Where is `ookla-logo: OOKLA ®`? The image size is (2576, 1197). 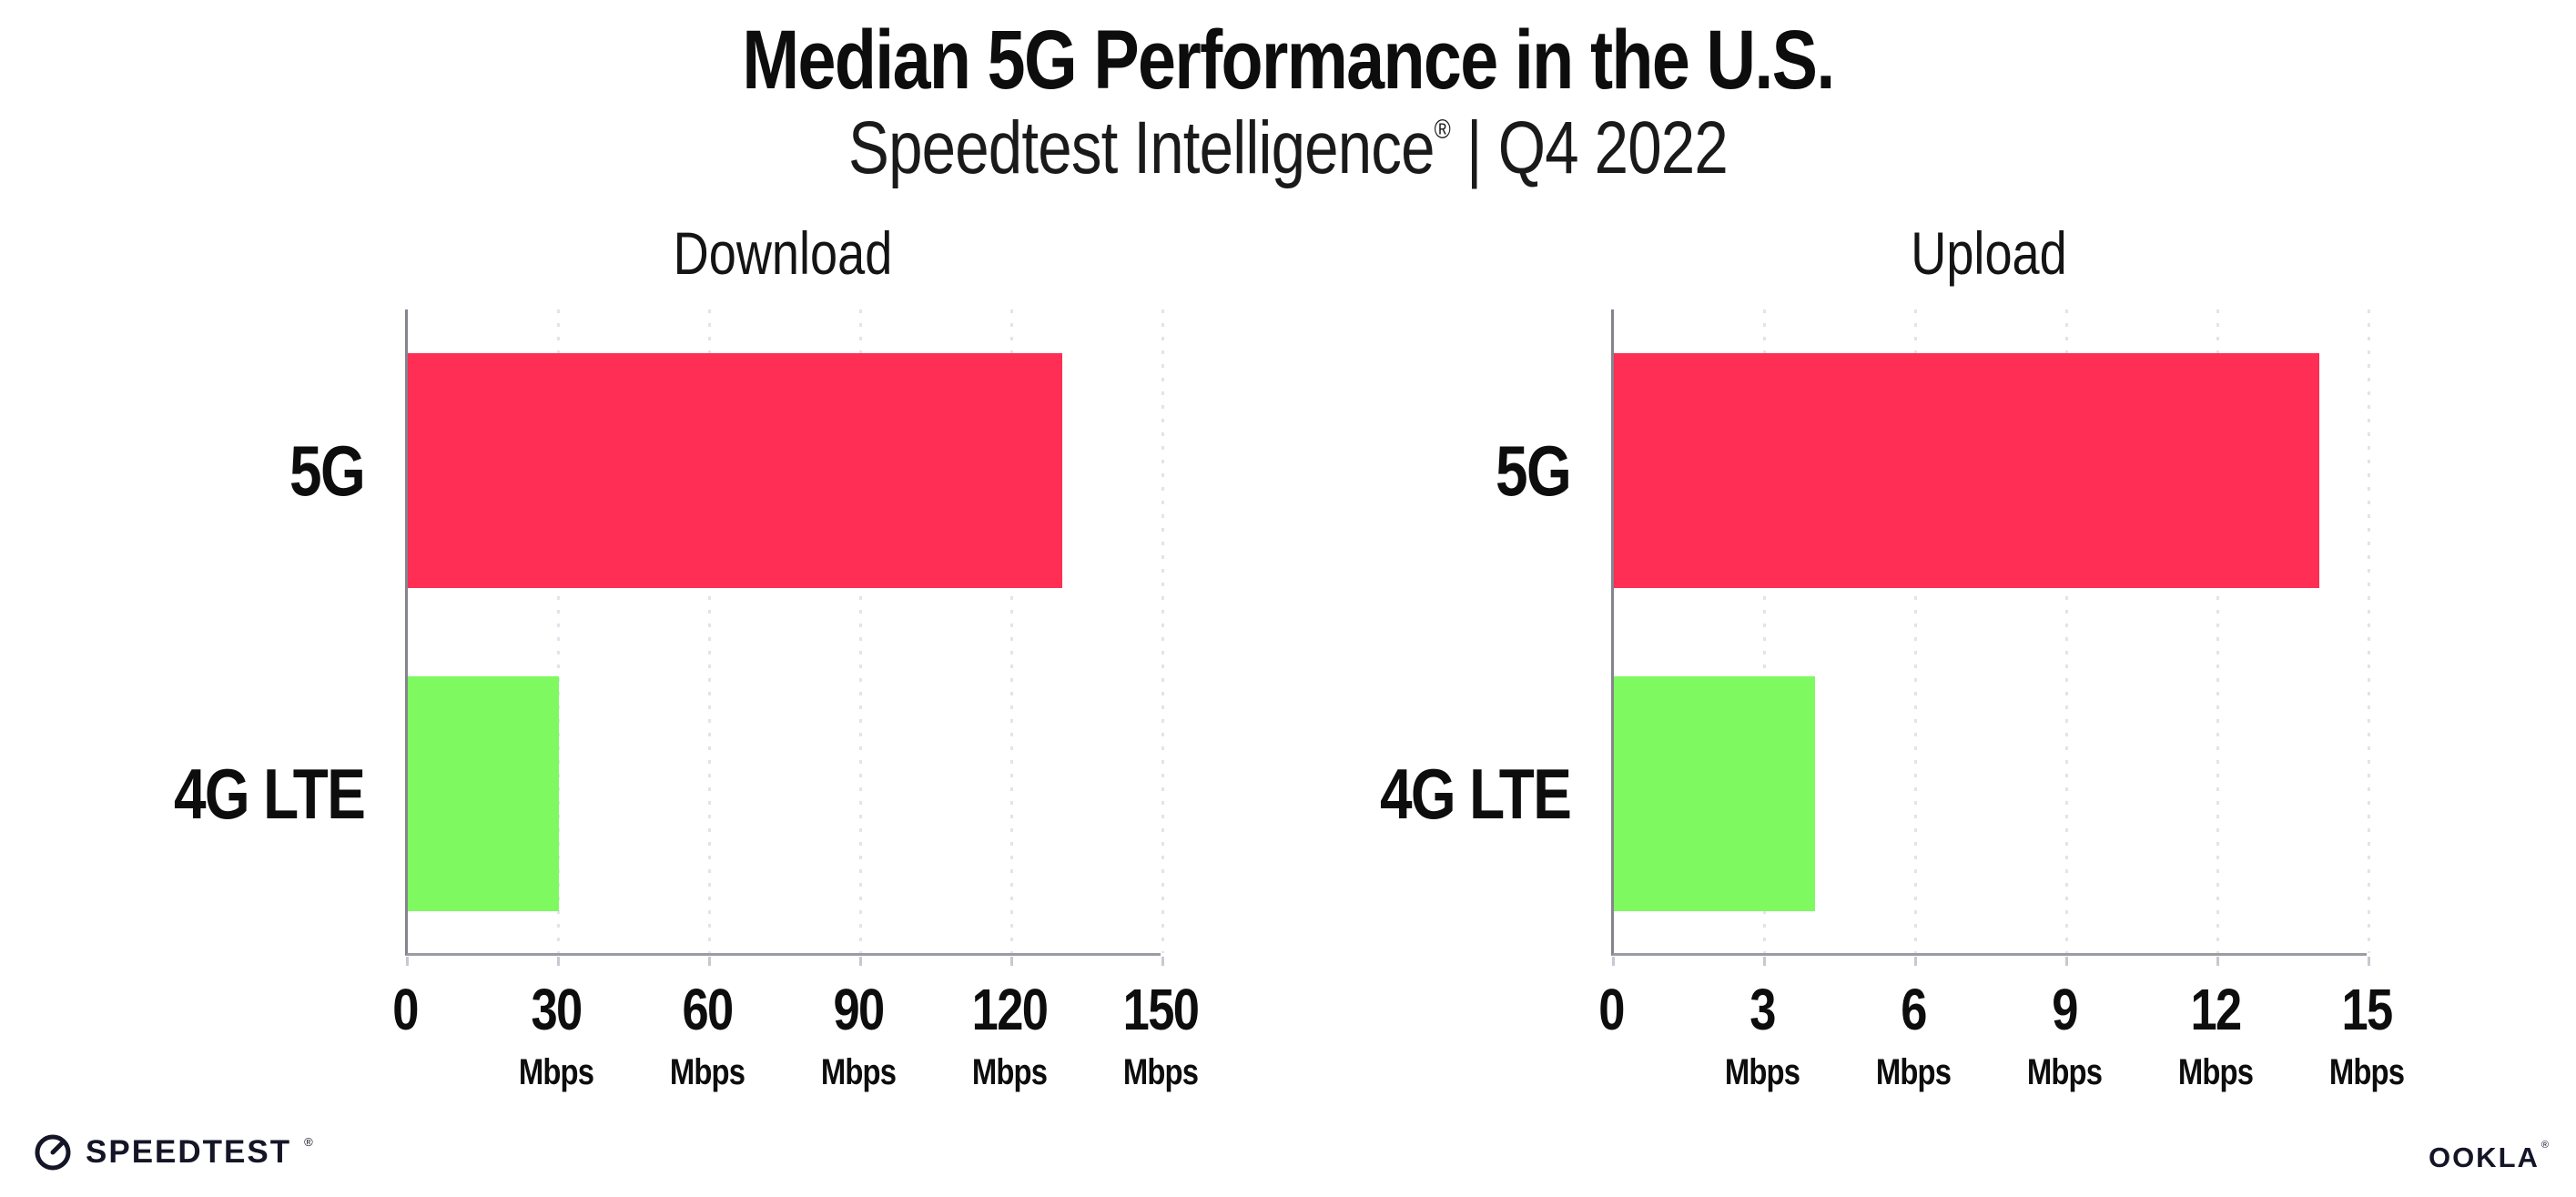
ookla-logo: OOKLA ® is located at coordinates (2488, 1157).